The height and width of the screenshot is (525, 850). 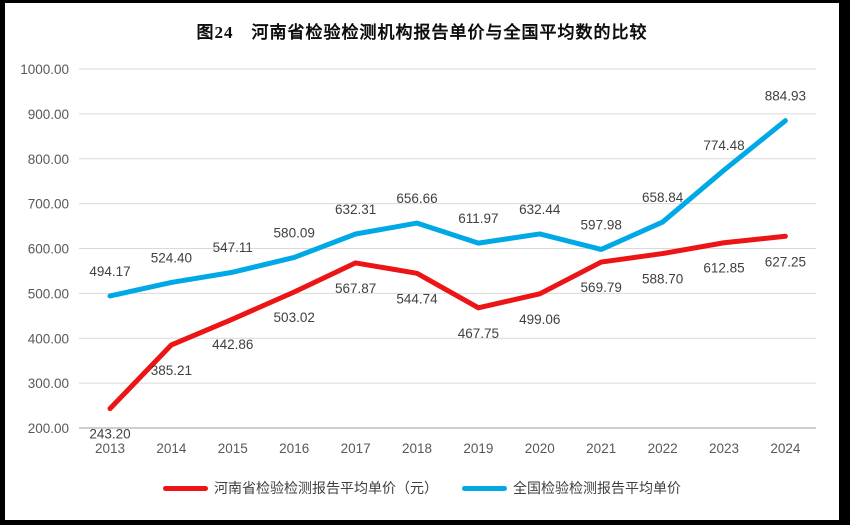 What do you see at coordinates (416, 198) in the screenshot?
I see `data-label: 656.66` at bounding box center [416, 198].